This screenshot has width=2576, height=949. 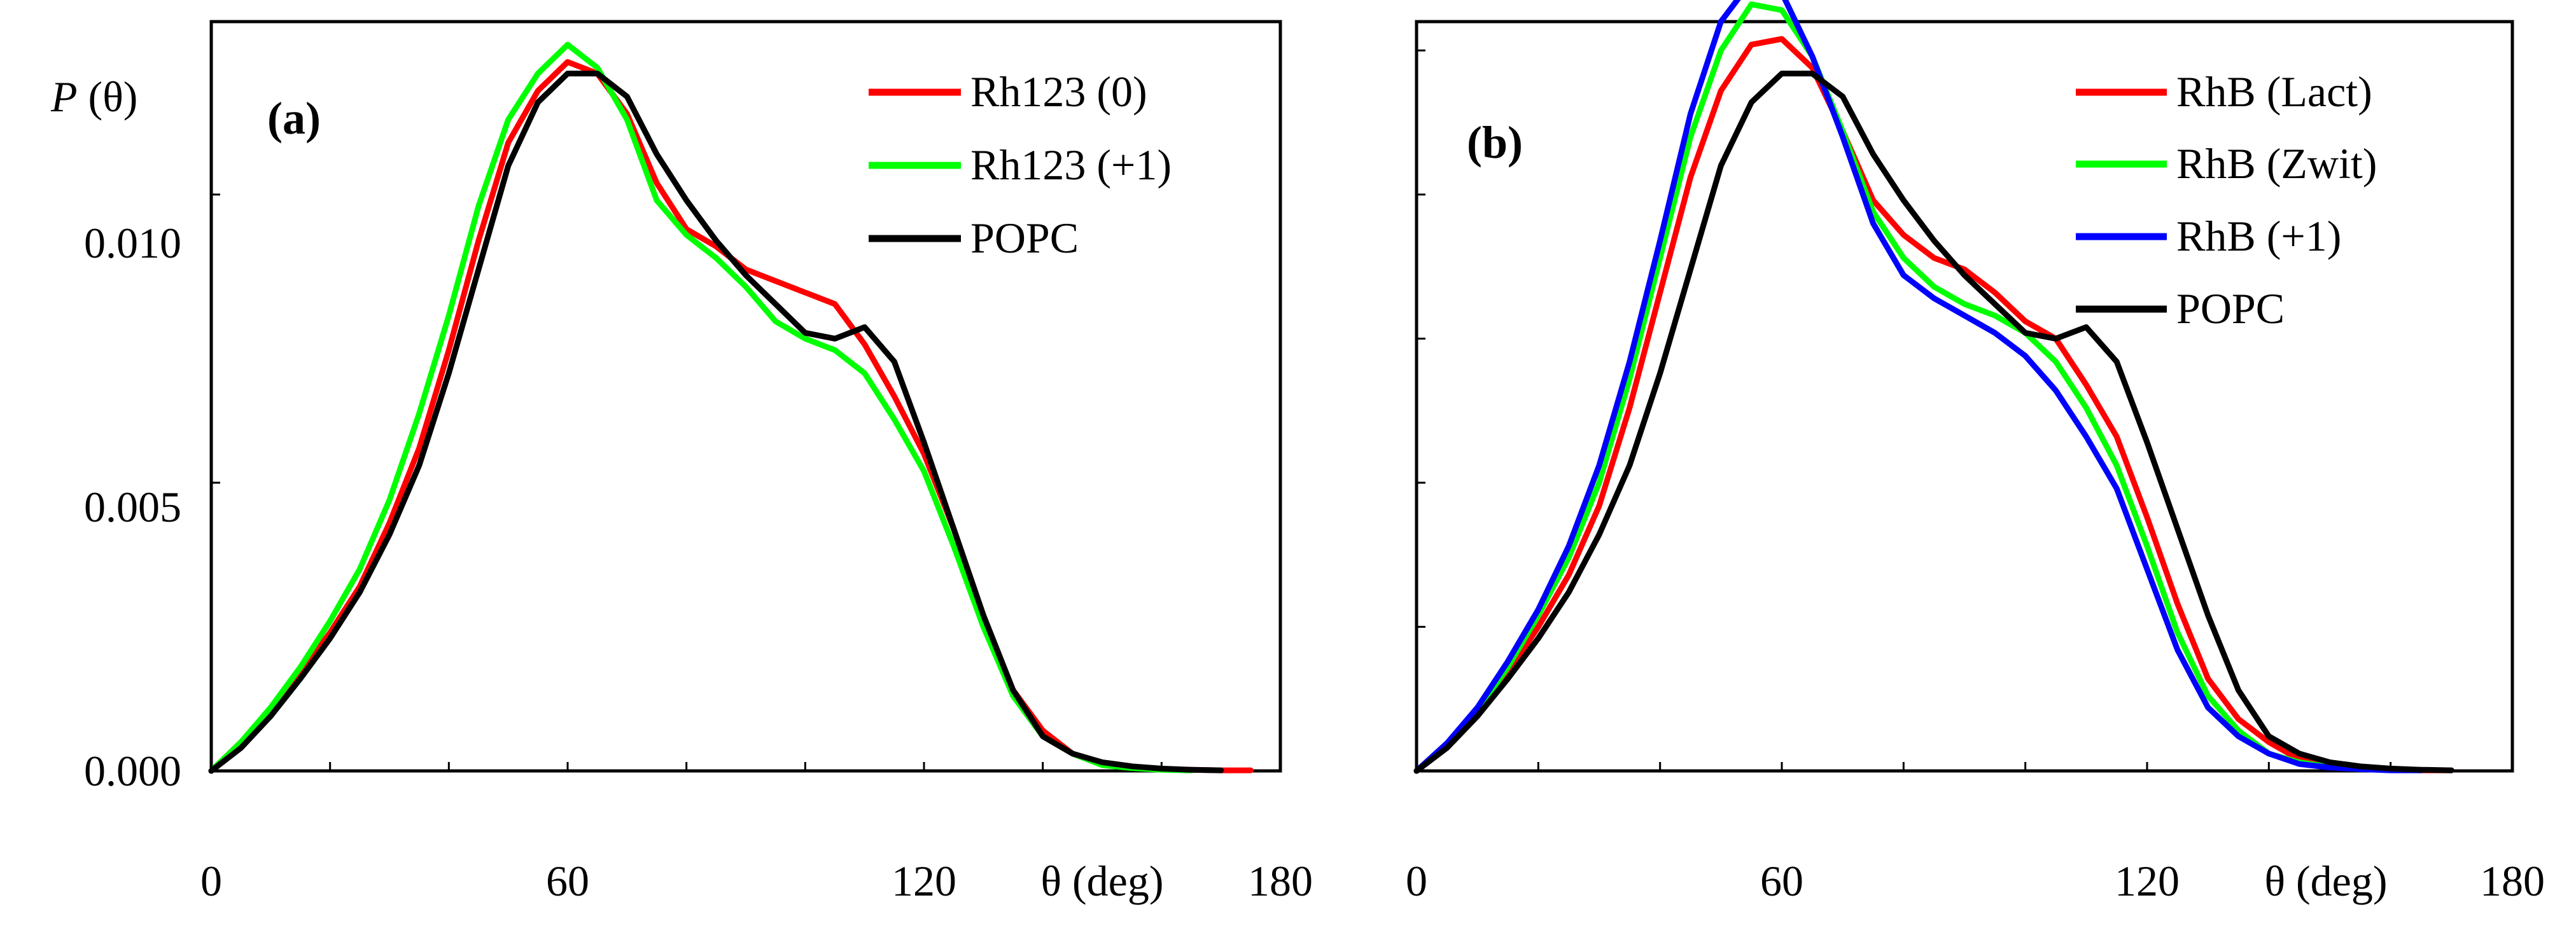 What do you see at coordinates (2276, 163) in the screenshot?
I see `legend-label: RhB (Zwit)` at bounding box center [2276, 163].